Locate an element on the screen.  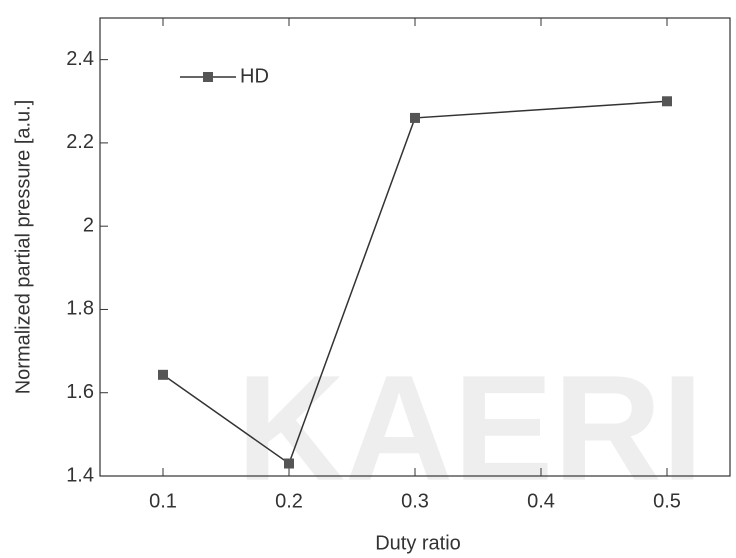
x-tick-label: 0.3 is located at coordinates (415, 501).